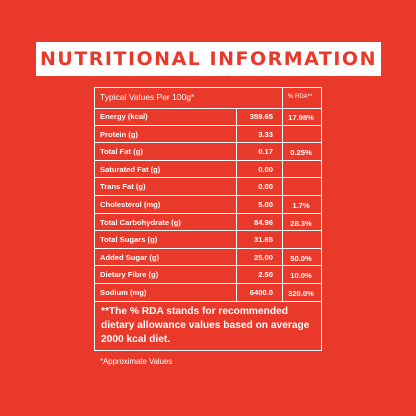  What do you see at coordinates (130, 204) in the screenshot?
I see `row-name: Cholesterol (mg)` at bounding box center [130, 204].